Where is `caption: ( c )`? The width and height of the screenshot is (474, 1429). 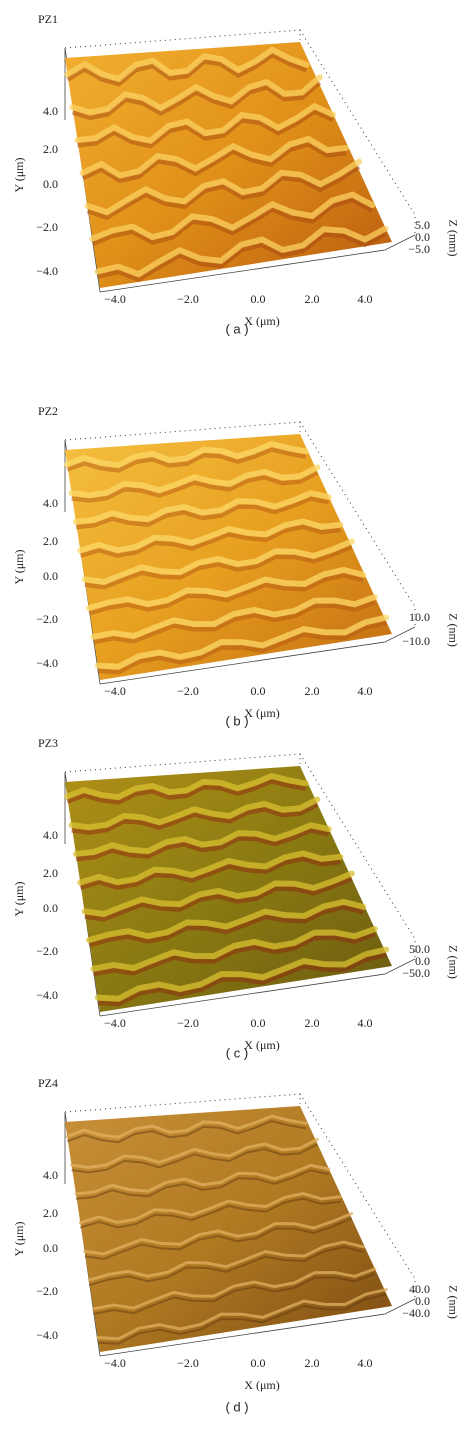
caption: ( c ) is located at coordinates (237, 1052).